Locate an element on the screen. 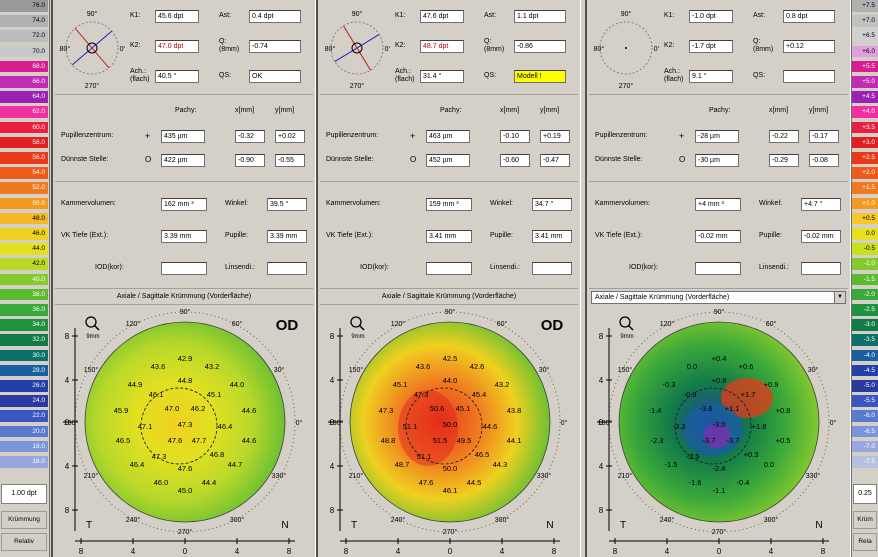  scale-swatch: 18.0 is located at coordinates (24, 446).